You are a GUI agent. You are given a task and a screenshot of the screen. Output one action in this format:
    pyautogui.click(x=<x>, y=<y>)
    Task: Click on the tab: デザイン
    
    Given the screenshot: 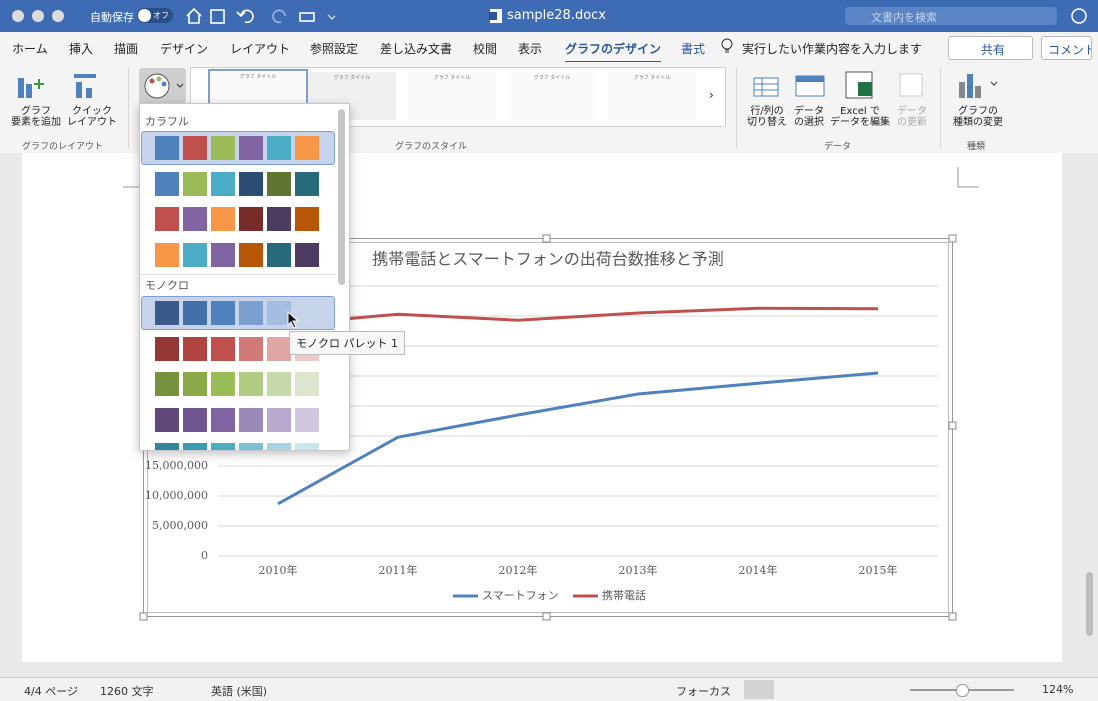 What is the action you would take?
    pyautogui.click(x=184, y=49)
    